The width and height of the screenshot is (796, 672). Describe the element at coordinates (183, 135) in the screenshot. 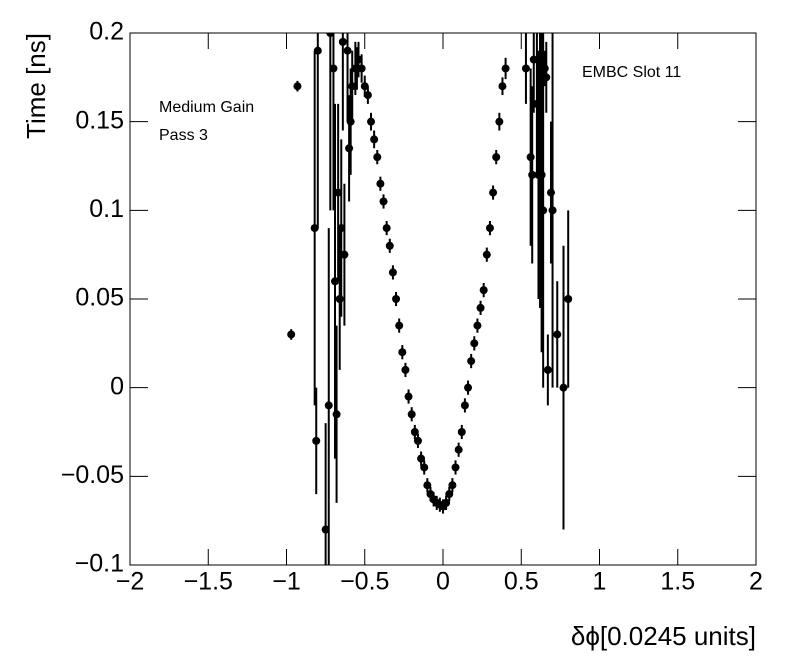

I see `annotation: Pass 3` at that location.